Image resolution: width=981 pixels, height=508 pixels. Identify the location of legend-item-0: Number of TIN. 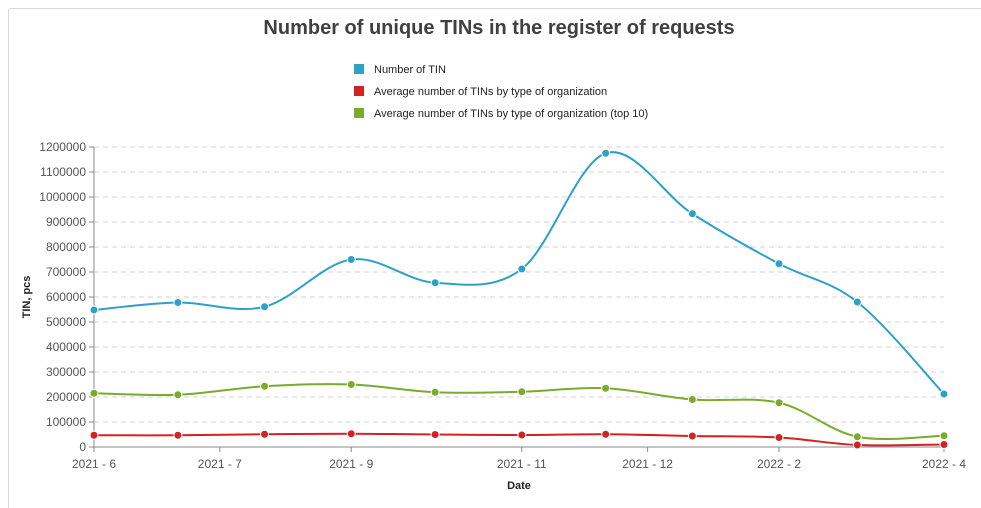
(400, 70).